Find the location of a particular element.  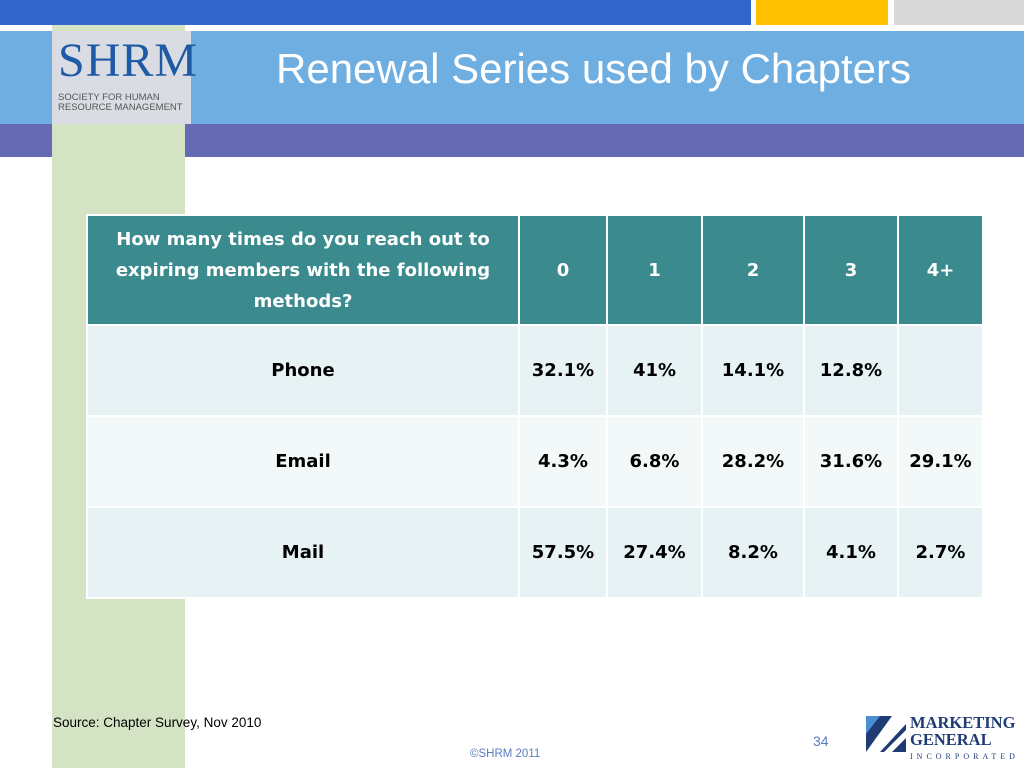

table-cell: 32.1% is located at coordinates (563, 370).